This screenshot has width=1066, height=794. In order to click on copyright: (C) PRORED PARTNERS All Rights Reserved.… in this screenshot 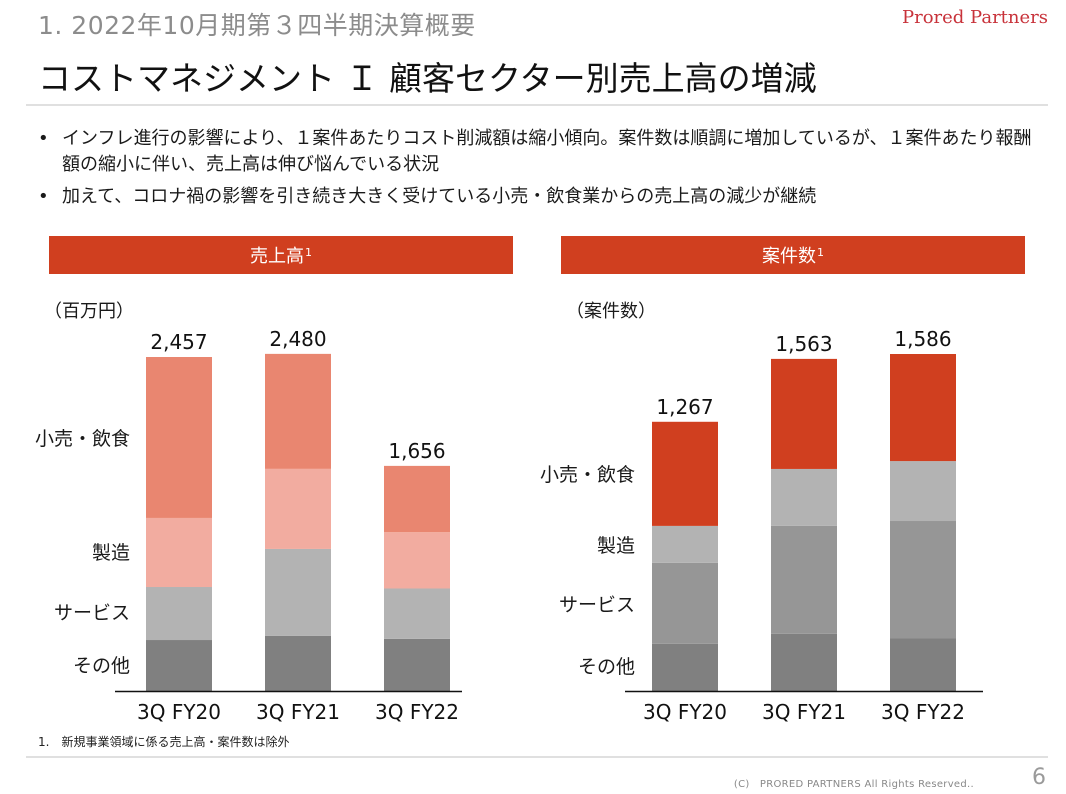, I will do `click(853, 784)`.